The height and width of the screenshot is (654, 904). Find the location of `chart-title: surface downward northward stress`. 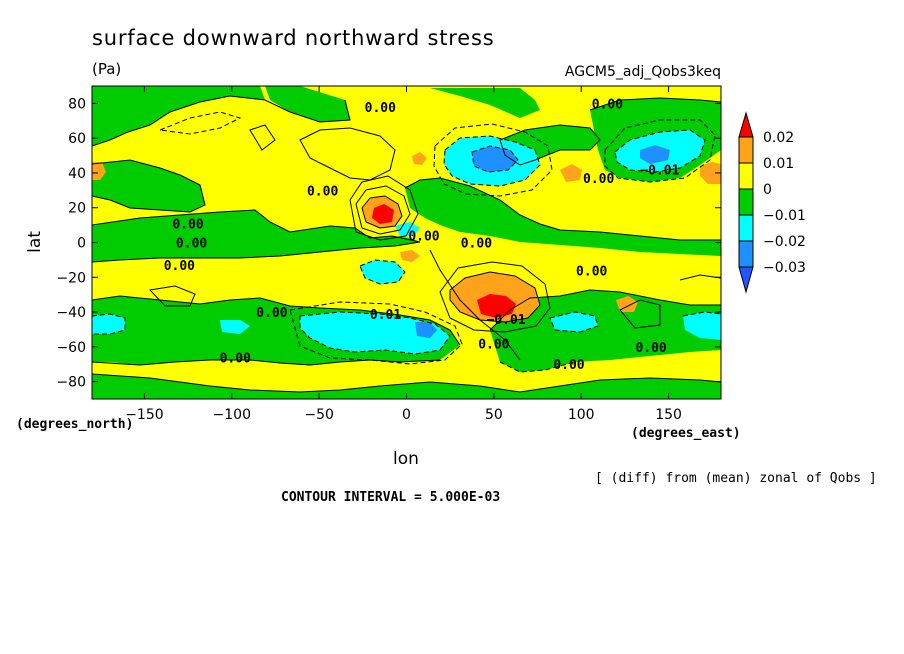

chart-title: surface downward northward stress is located at coordinates (293, 38).